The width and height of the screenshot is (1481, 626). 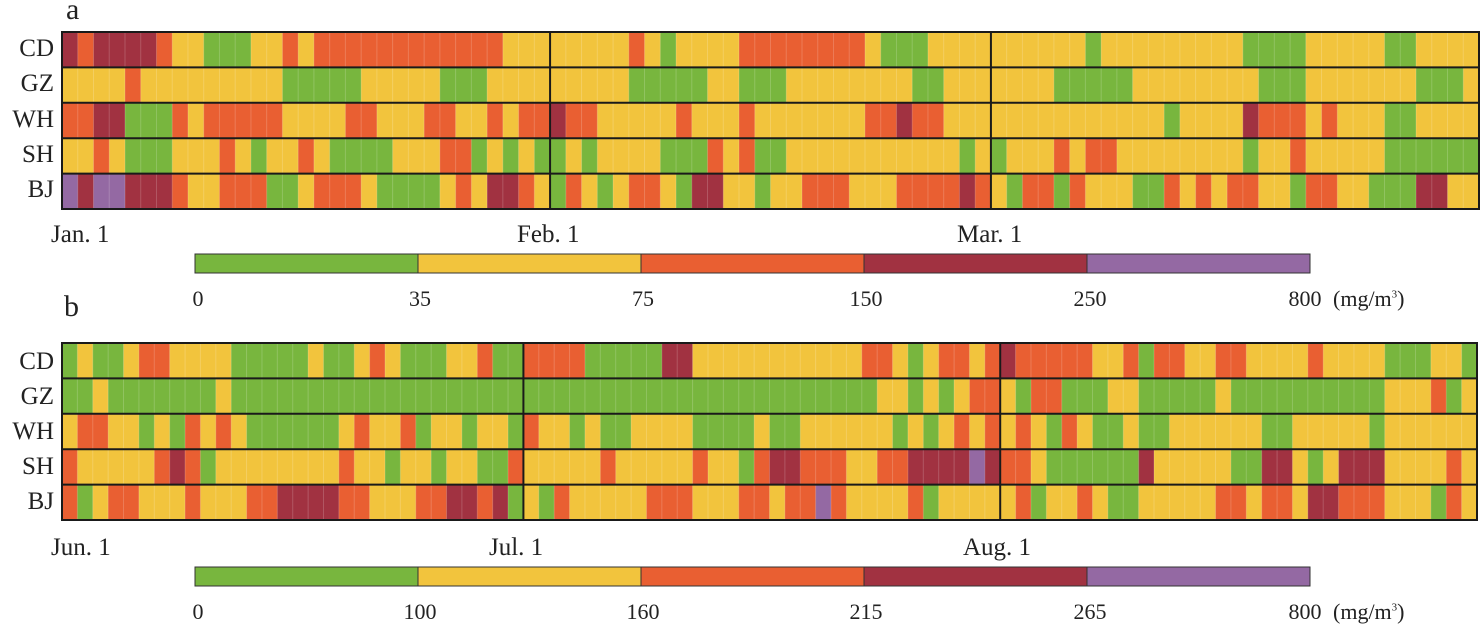 I want to click on legend-swatch, so click(x=529, y=576).